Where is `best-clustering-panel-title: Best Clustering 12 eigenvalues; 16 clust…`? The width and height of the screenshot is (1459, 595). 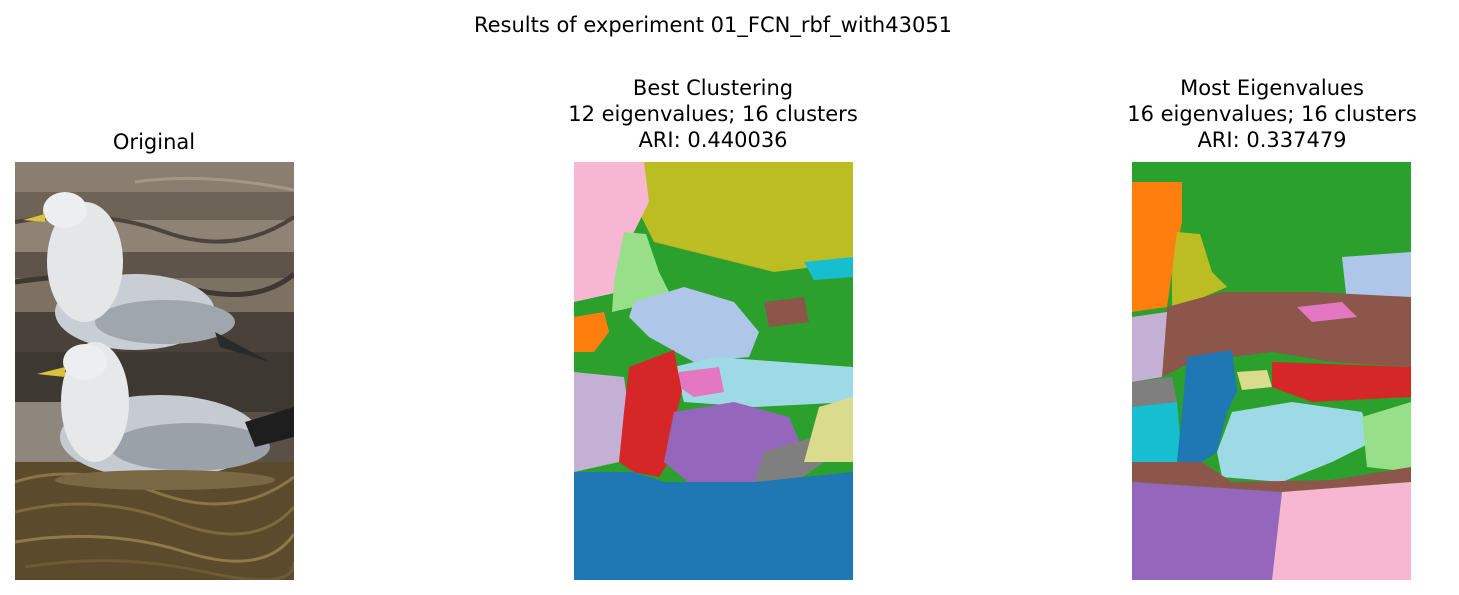
best-clustering-panel-title: Best Clustering 12 eigenvalues; 16 clust… is located at coordinates (713, 114).